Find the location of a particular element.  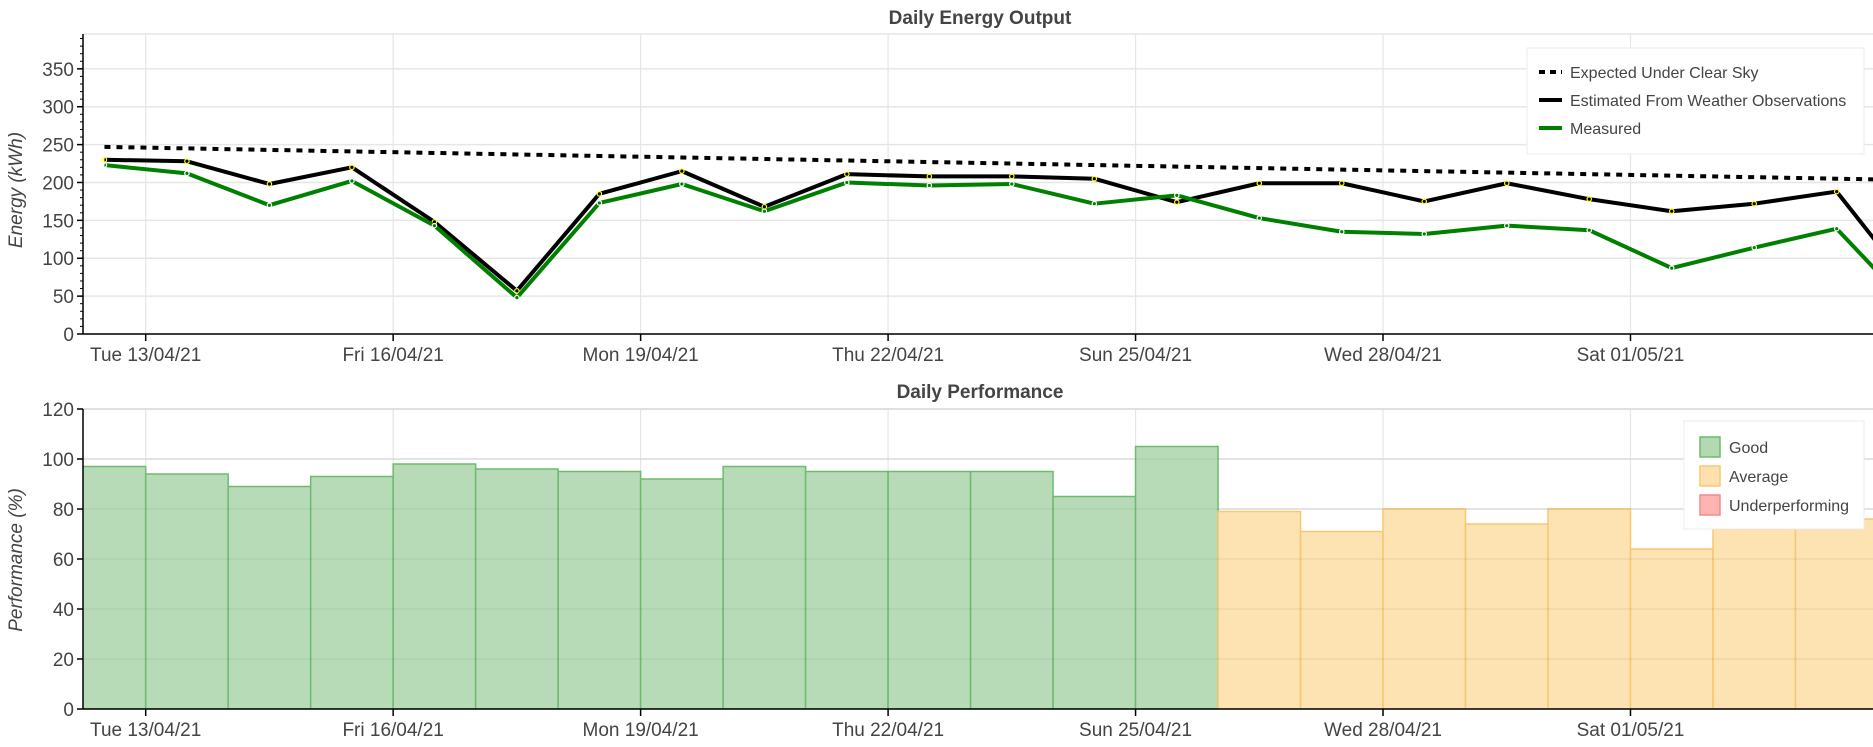

y-tick-label: 80 is located at coordinates (63, 510).